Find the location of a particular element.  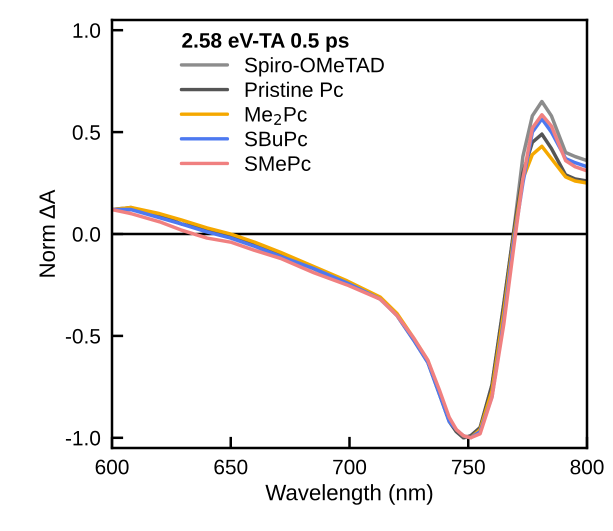

x-tick-label: 700 is located at coordinates (349, 467).